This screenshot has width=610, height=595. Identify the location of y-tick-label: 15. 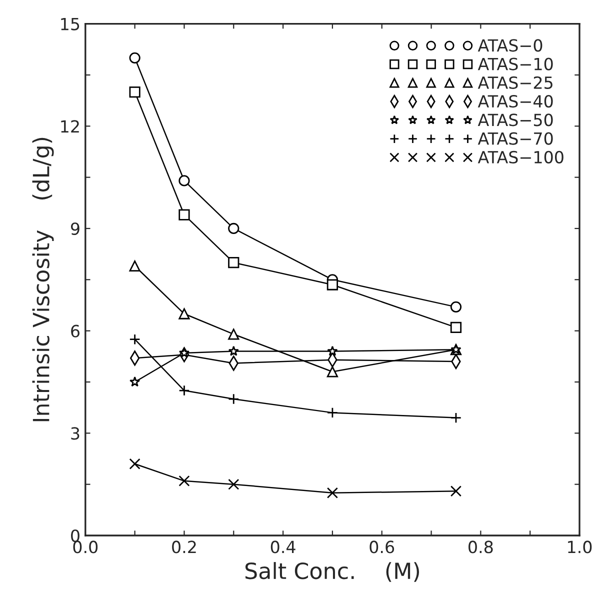
(70, 24).